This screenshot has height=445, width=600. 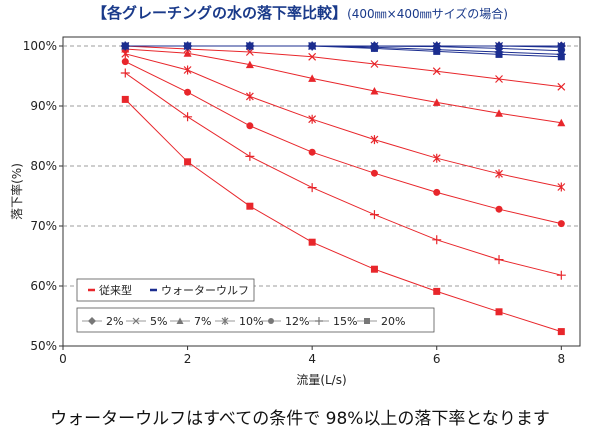 What do you see at coordinates (16, 191) in the screenshot?
I see `y-axis-label: 落下率(%)` at bounding box center [16, 191].